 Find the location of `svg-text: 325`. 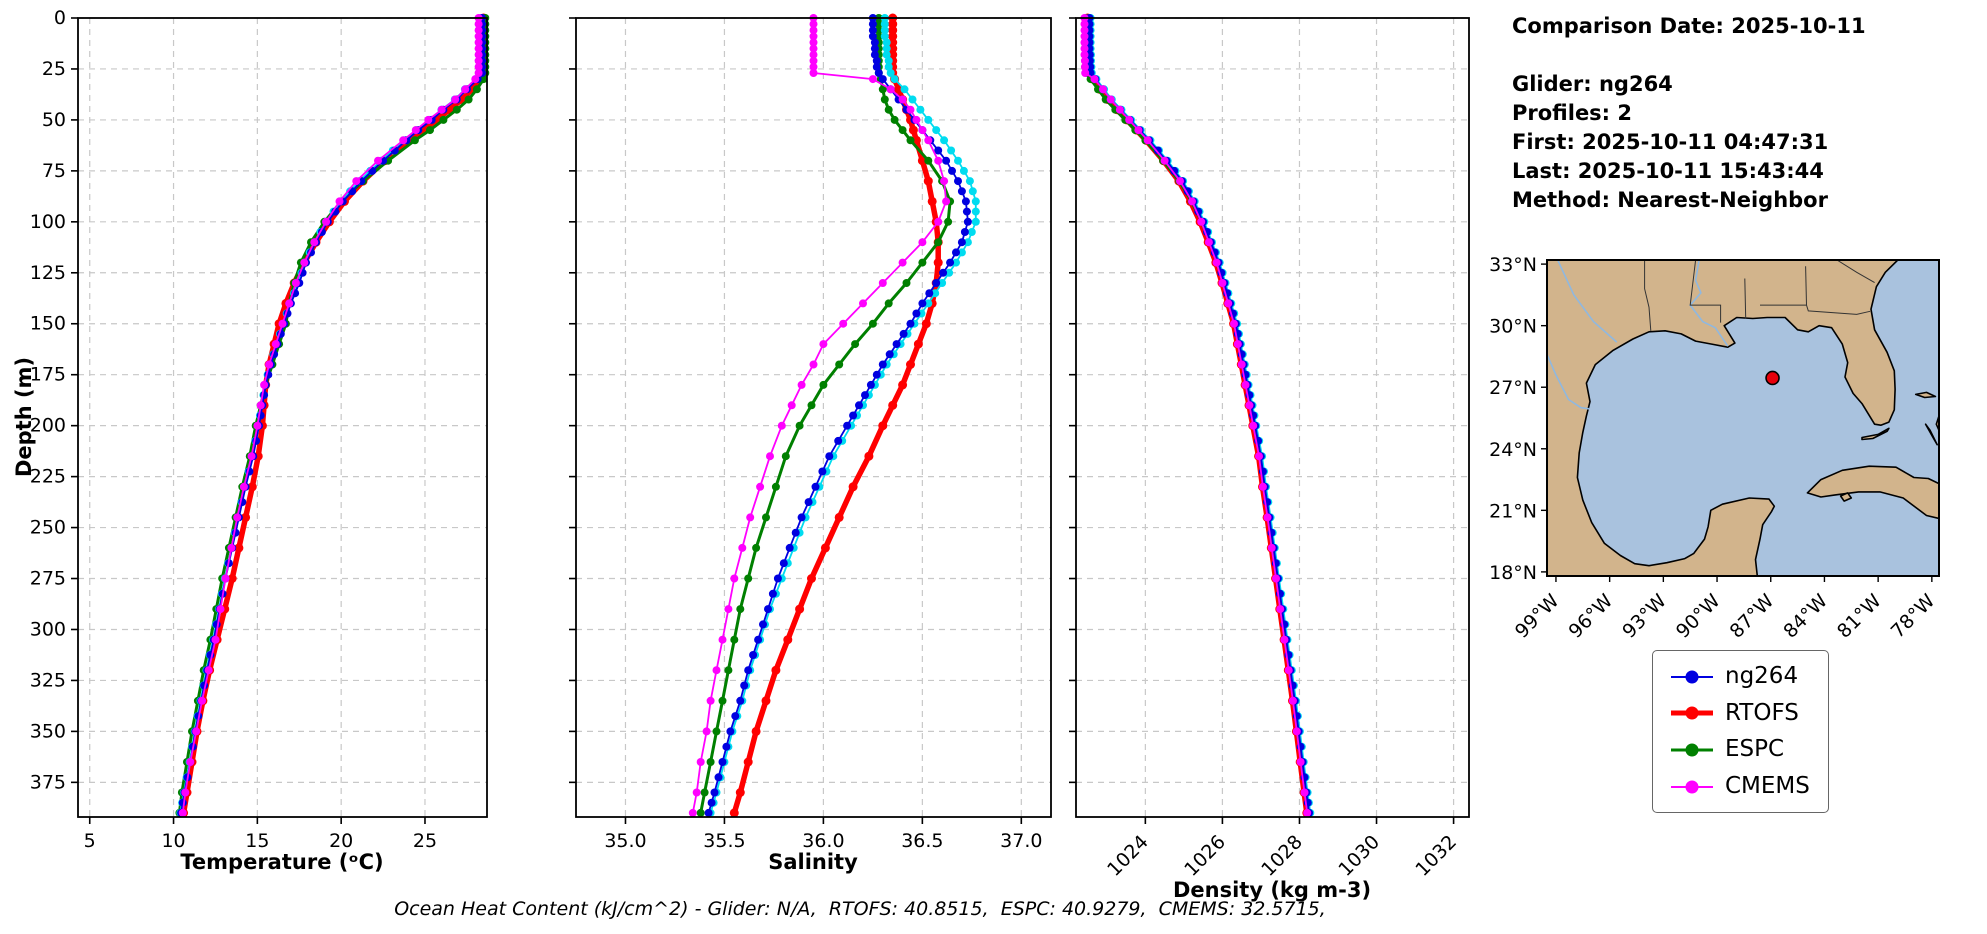

svg-text: 325 is located at coordinates (48, 680).